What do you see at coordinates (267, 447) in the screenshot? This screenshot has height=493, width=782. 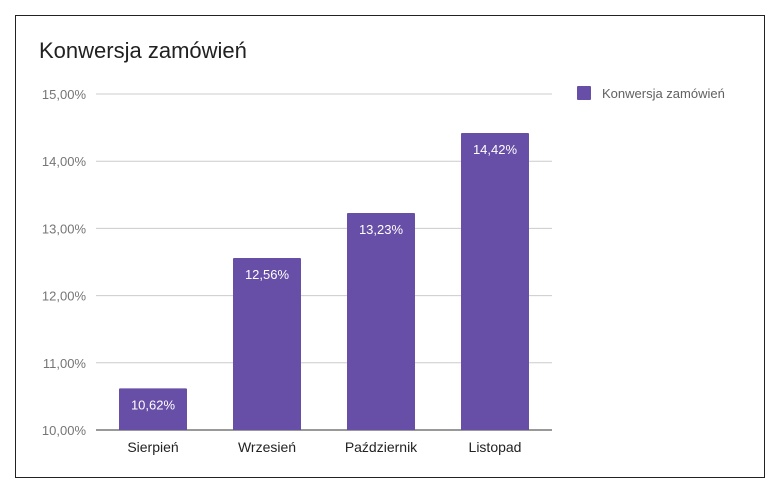 I see `x-category-label: Wrzesień` at bounding box center [267, 447].